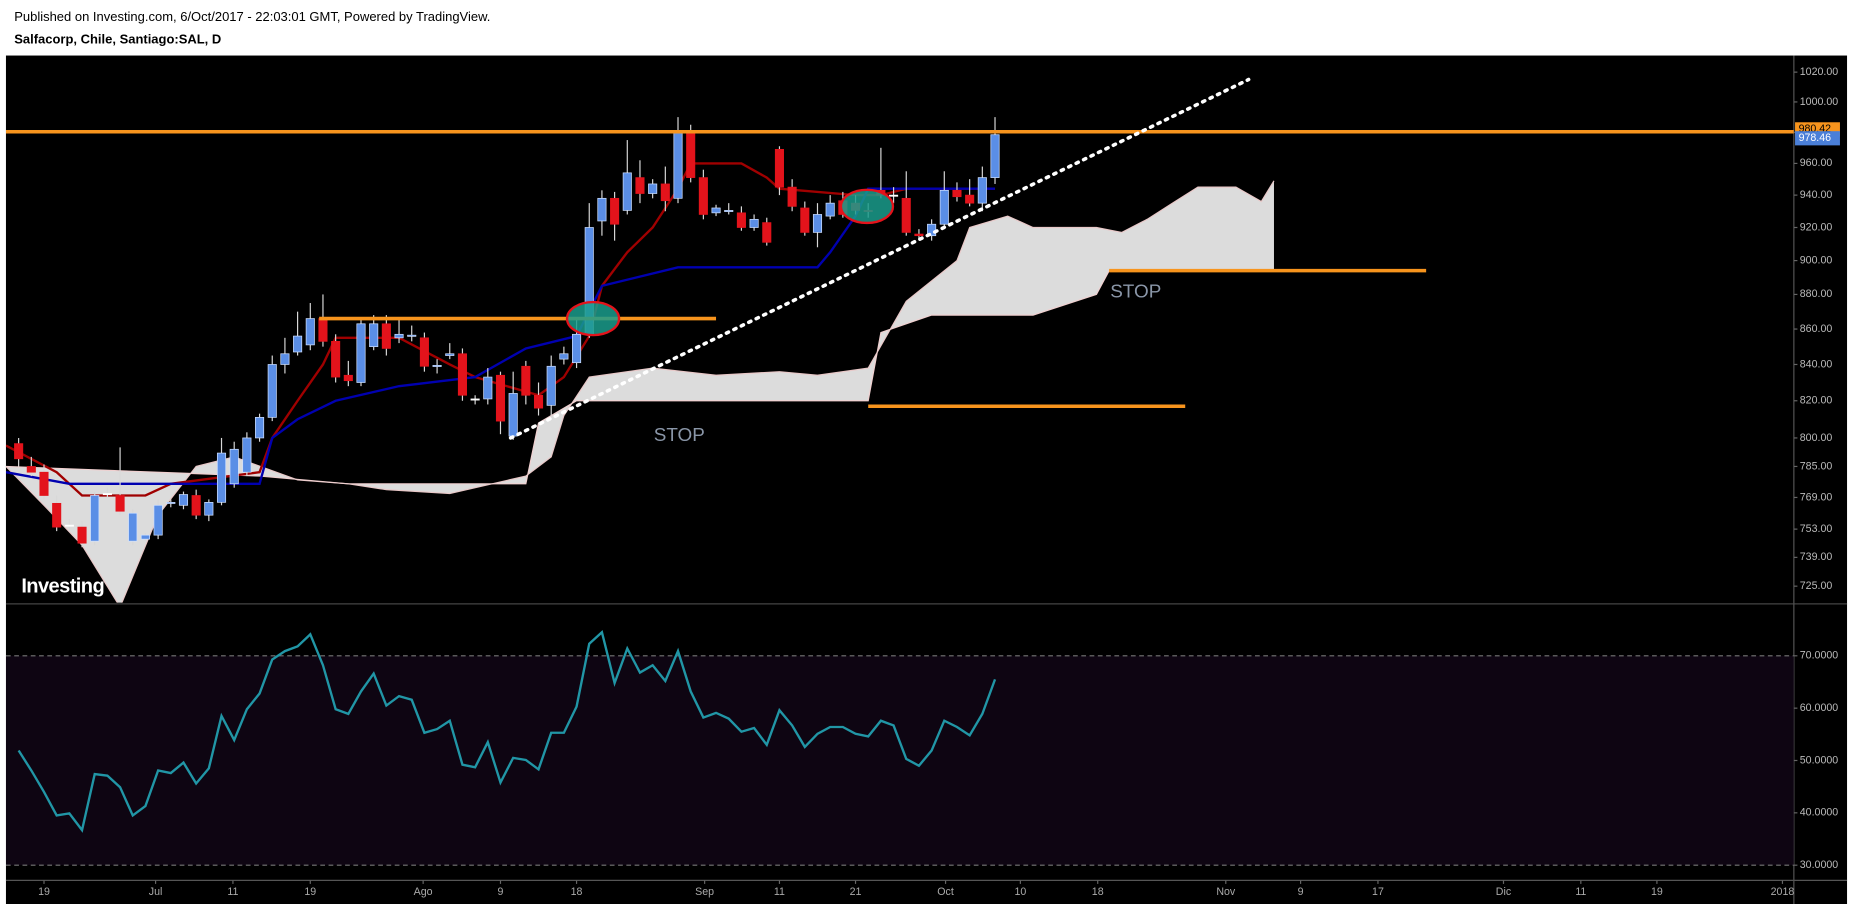  What do you see at coordinates (1816, 438) in the screenshot?
I see `y-tick-label: 800.00` at bounding box center [1816, 438].